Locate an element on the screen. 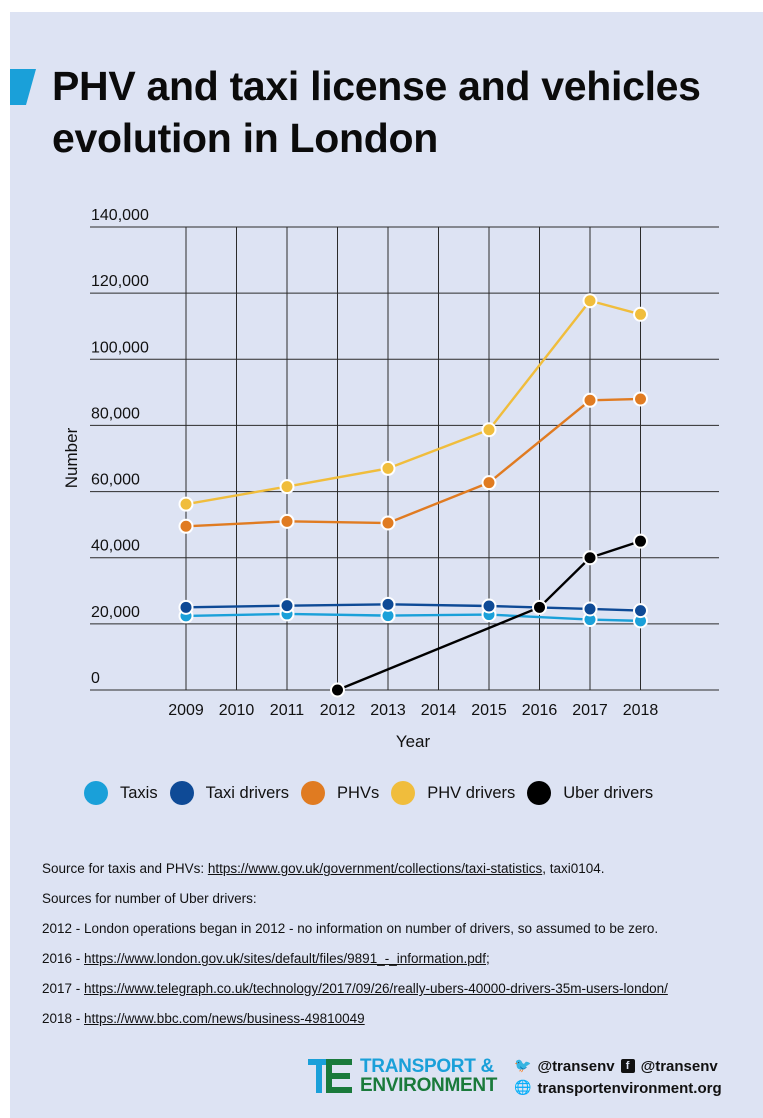 The width and height of the screenshot is (763, 1118). brand-line-1: TRANSPORT & is located at coordinates (427, 1066).